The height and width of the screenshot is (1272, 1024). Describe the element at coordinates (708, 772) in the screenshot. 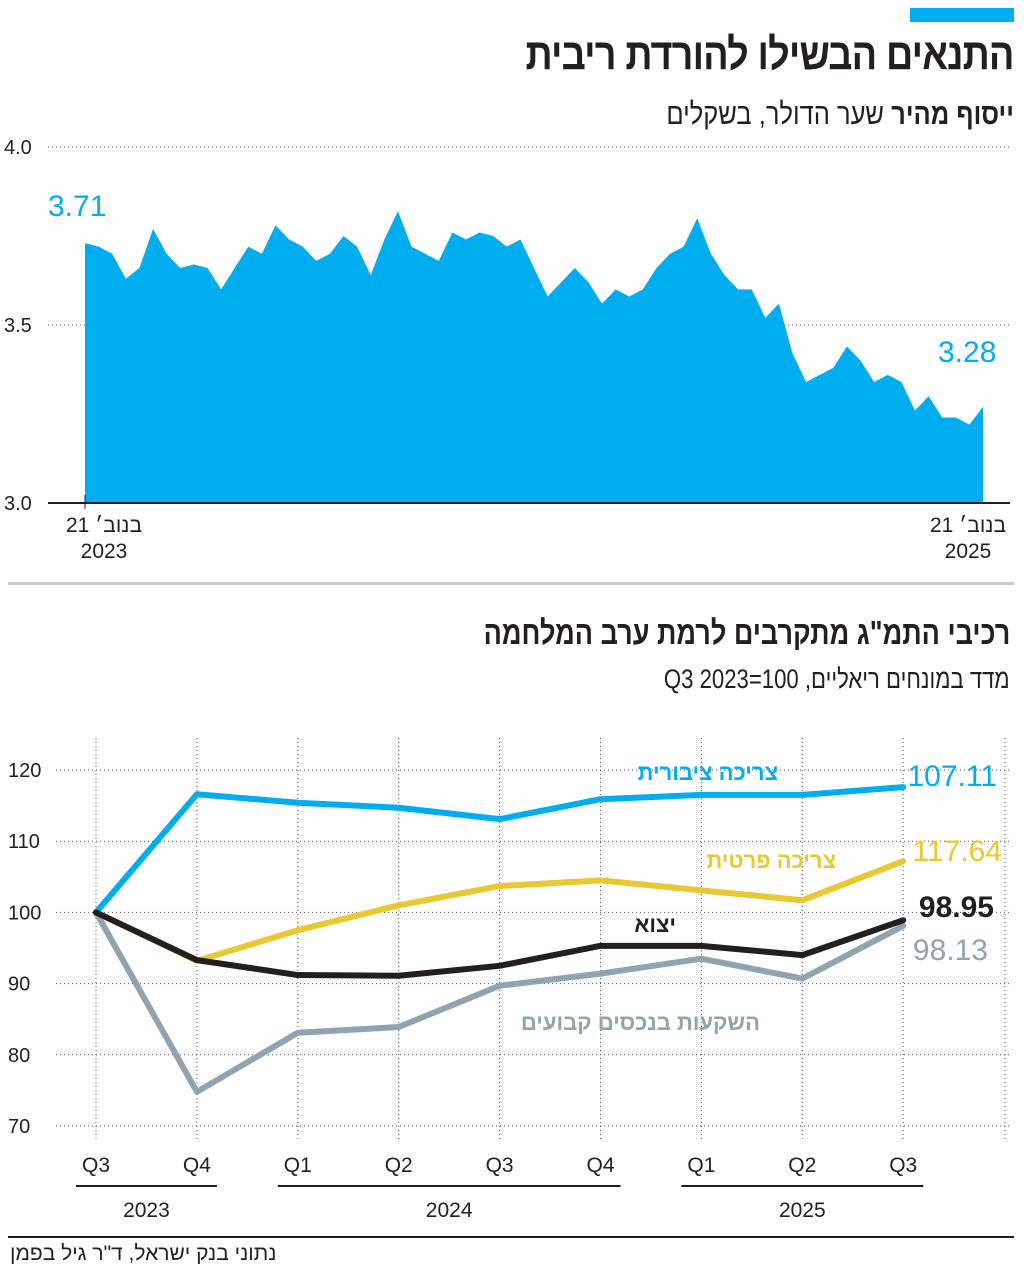

I see `series-name-label: צריכה ציבורית` at that location.